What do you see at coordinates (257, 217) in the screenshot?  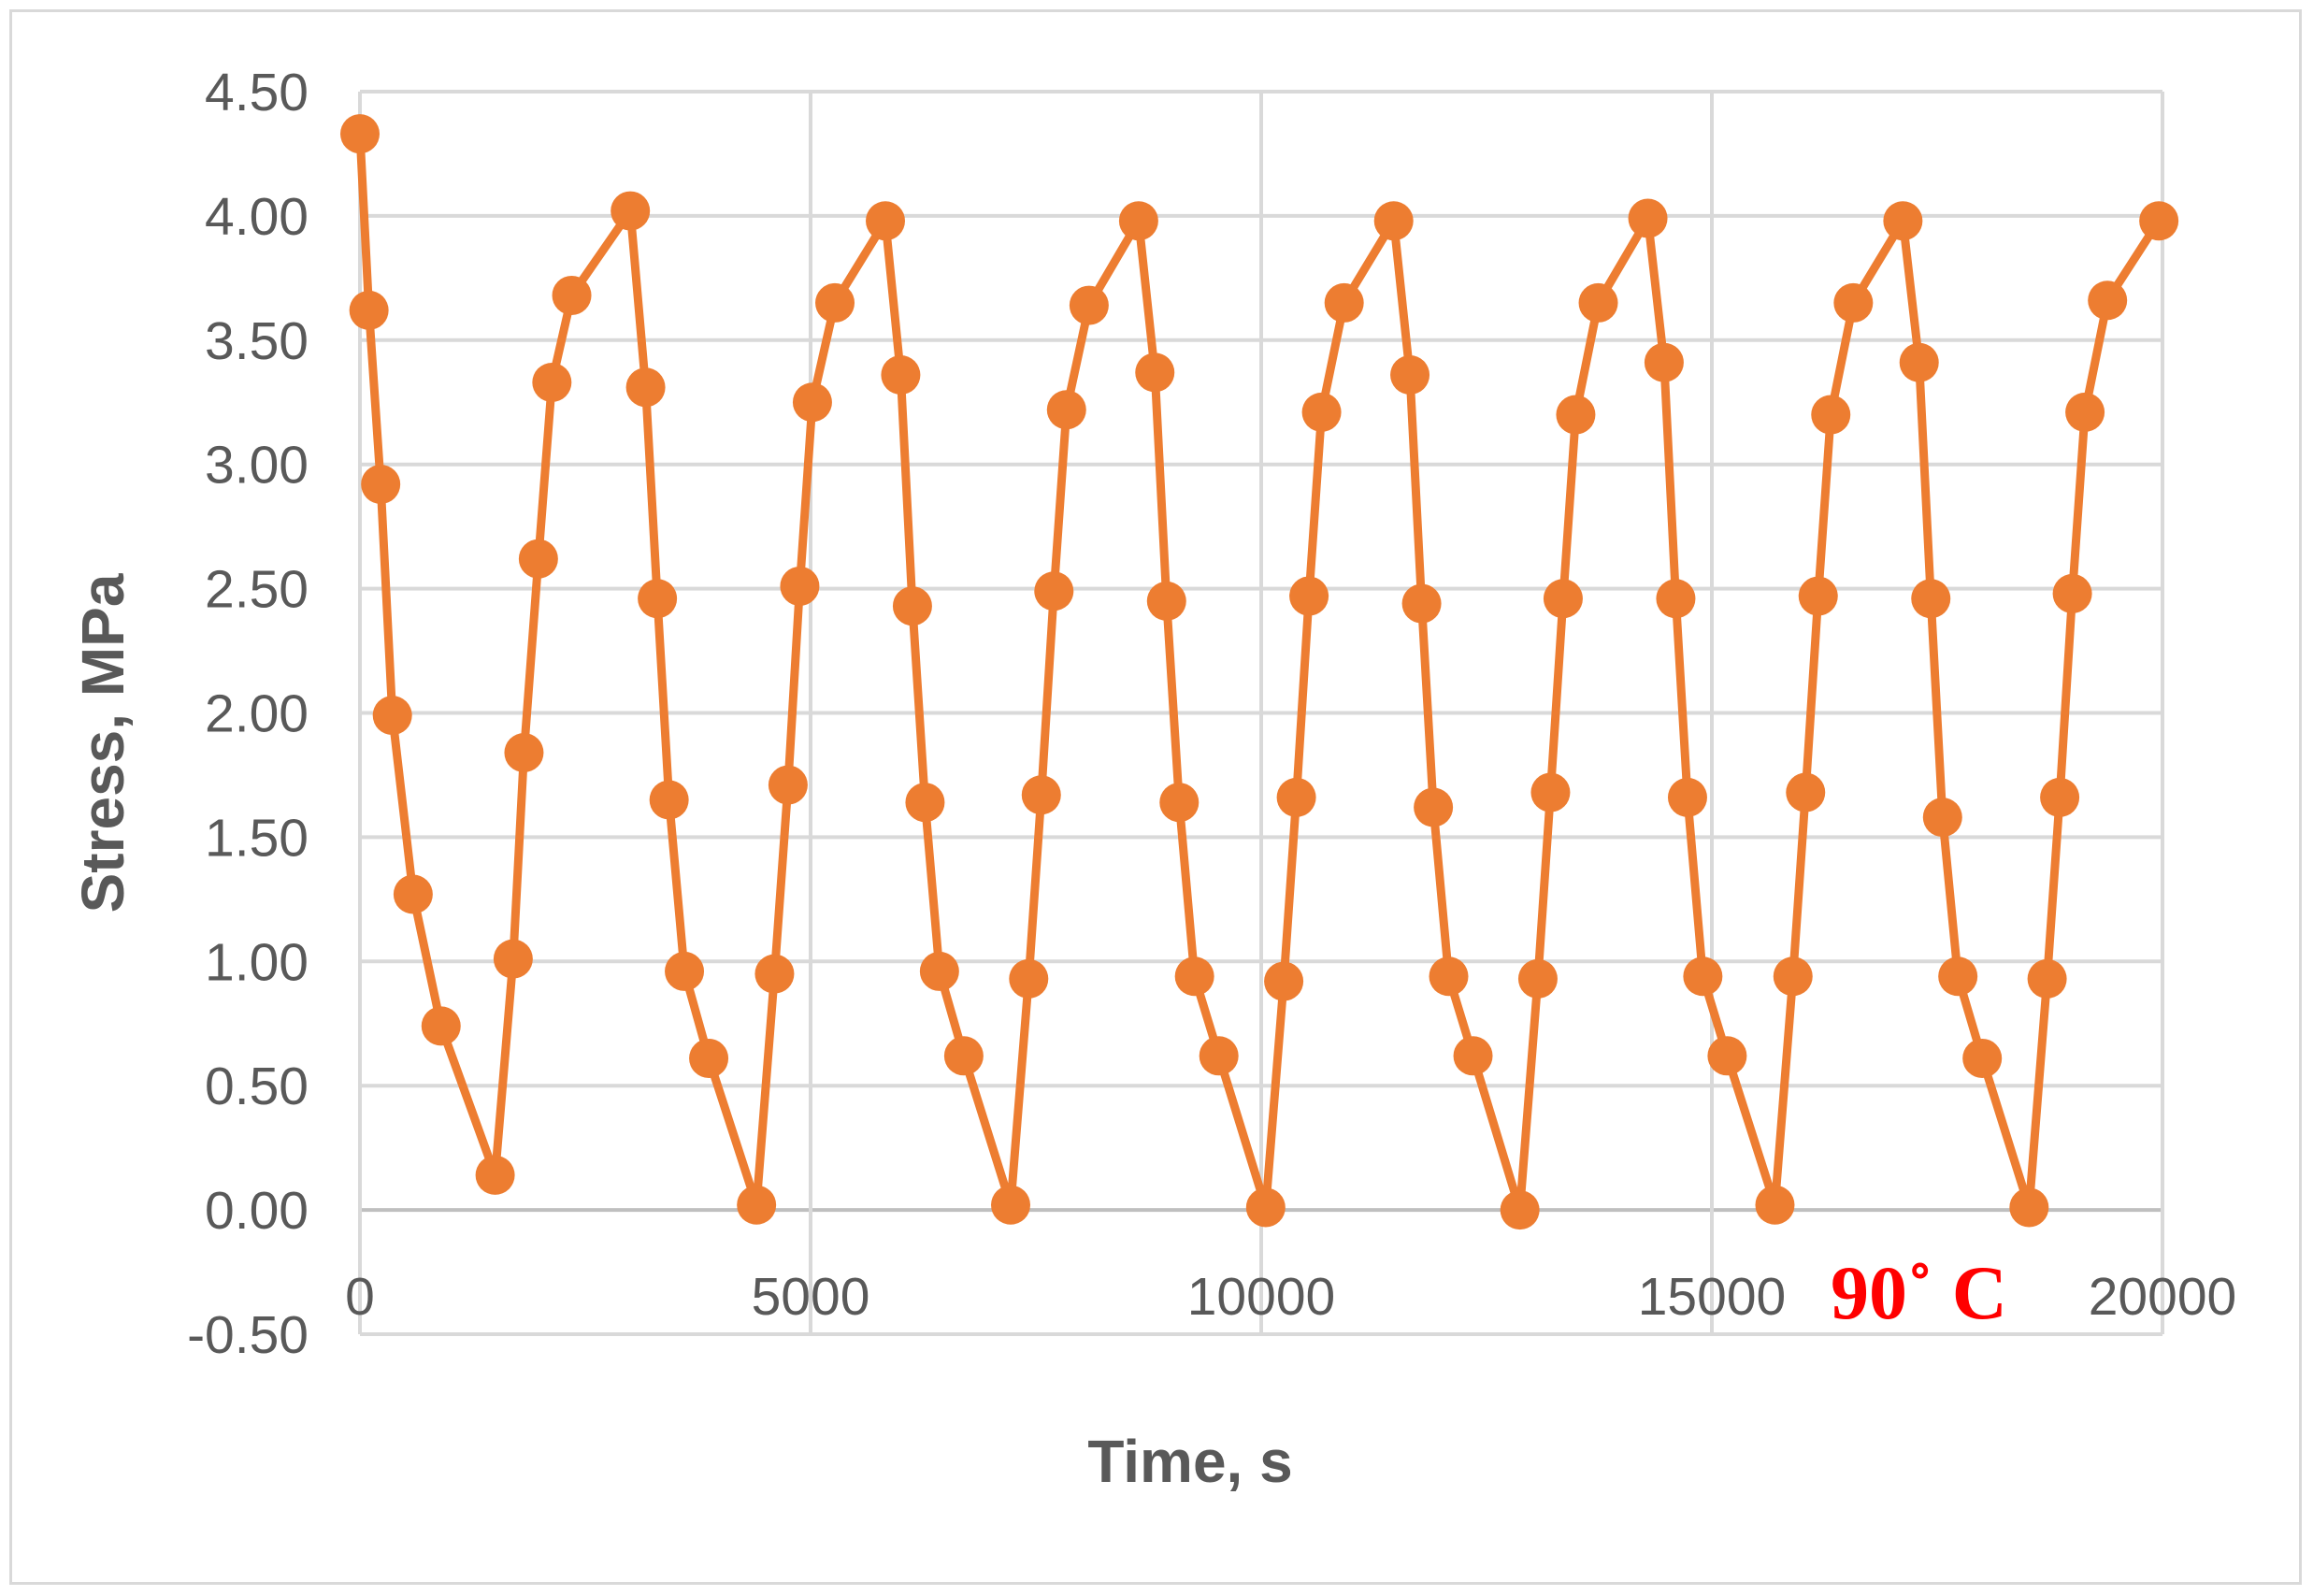 I see `y-tick-label: 4.00` at bounding box center [257, 217].